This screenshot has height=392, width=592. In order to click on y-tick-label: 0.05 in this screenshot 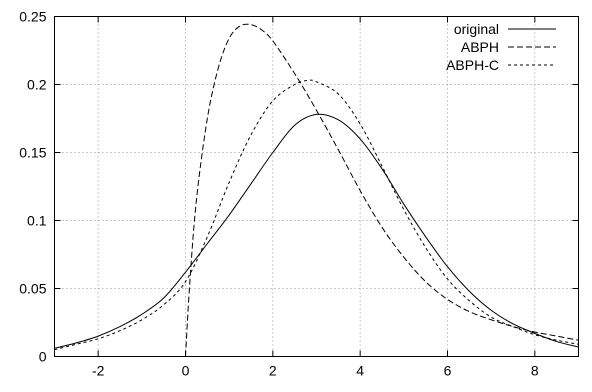, I will do `click(32, 289)`.